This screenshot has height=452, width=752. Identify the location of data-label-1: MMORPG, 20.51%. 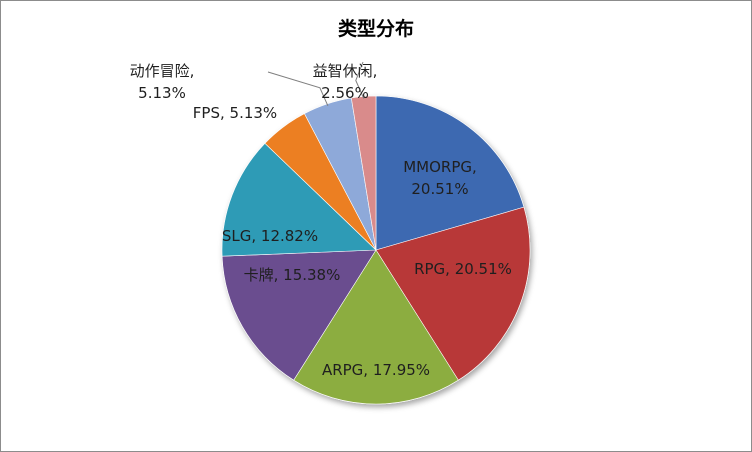
(440, 178).